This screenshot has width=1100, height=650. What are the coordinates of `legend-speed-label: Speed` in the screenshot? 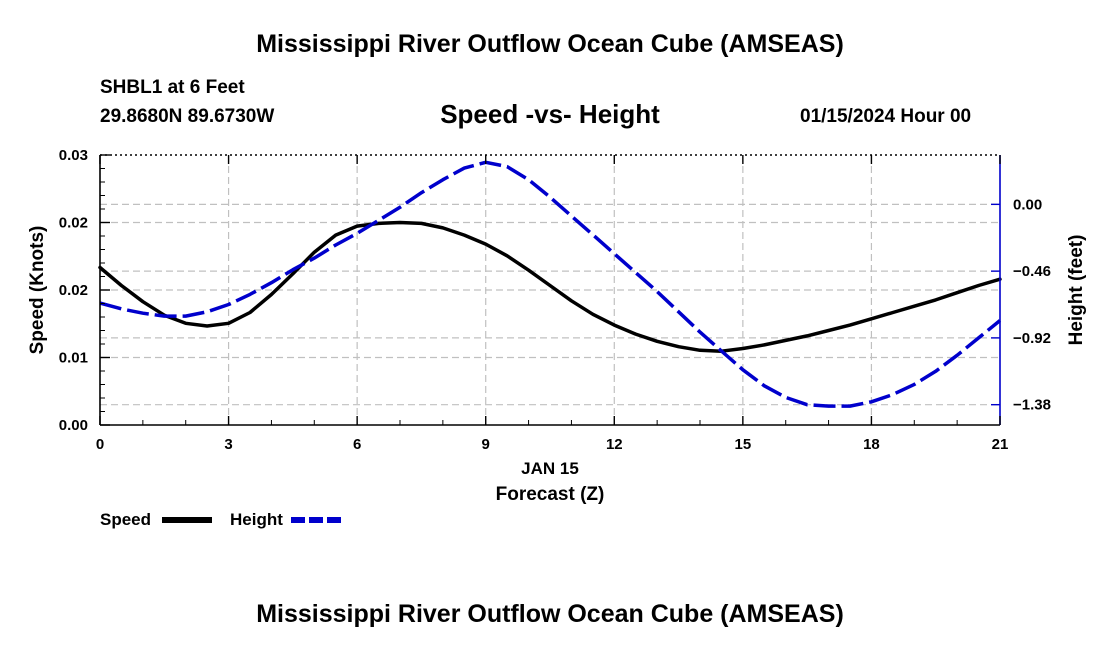 It's located at (125, 519).